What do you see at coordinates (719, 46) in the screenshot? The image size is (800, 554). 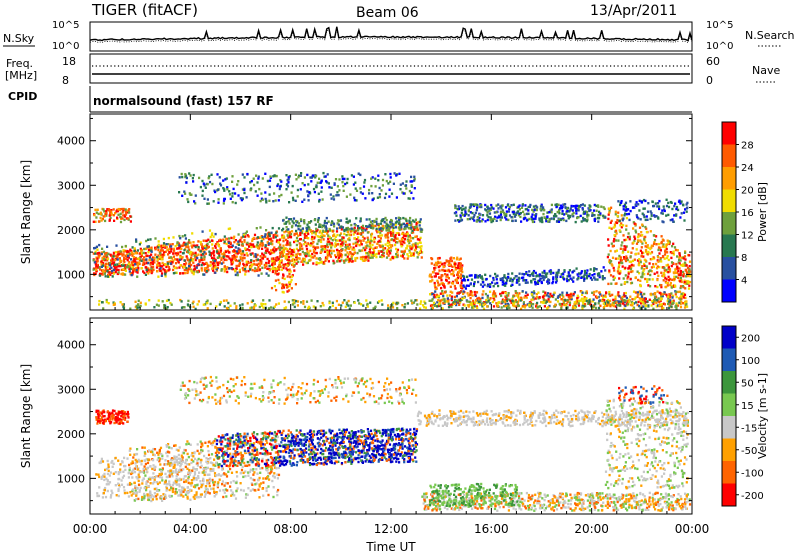 I see `noise-right-tick-bottom: 10^0` at bounding box center [719, 46].